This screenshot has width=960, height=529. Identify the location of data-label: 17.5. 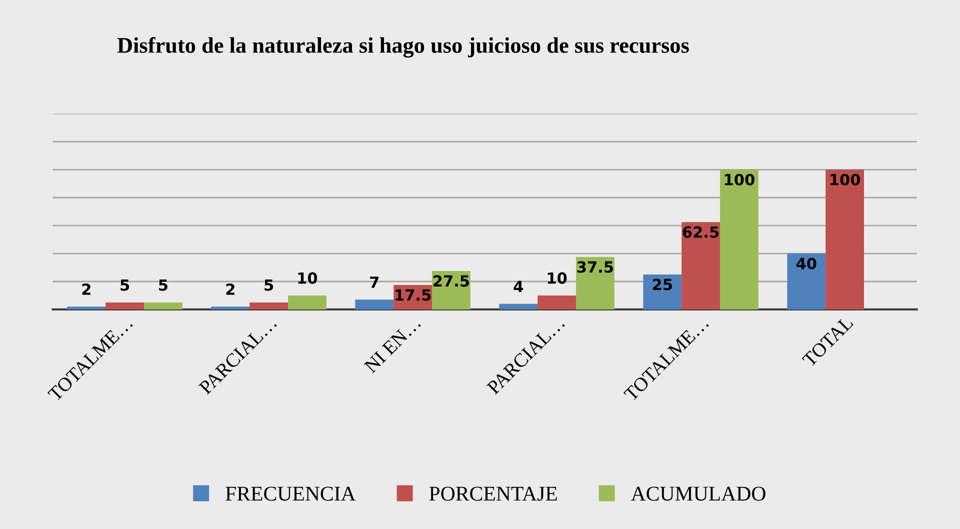
(413, 295).